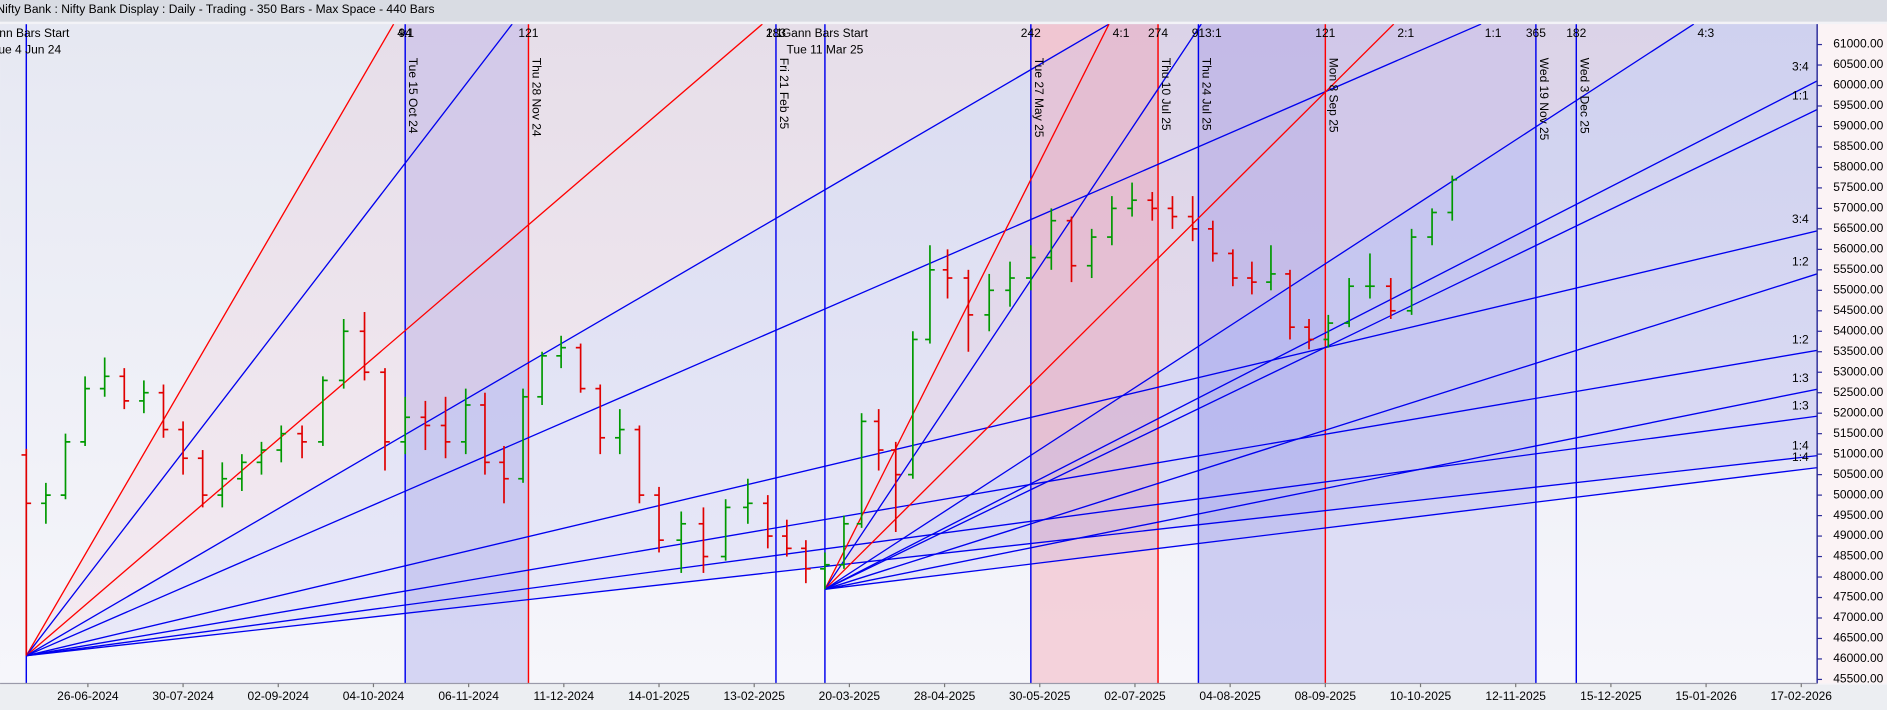  Describe the element at coordinates (1858, 146) in the screenshot. I see `y-tick-label: 58500.00` at that location.